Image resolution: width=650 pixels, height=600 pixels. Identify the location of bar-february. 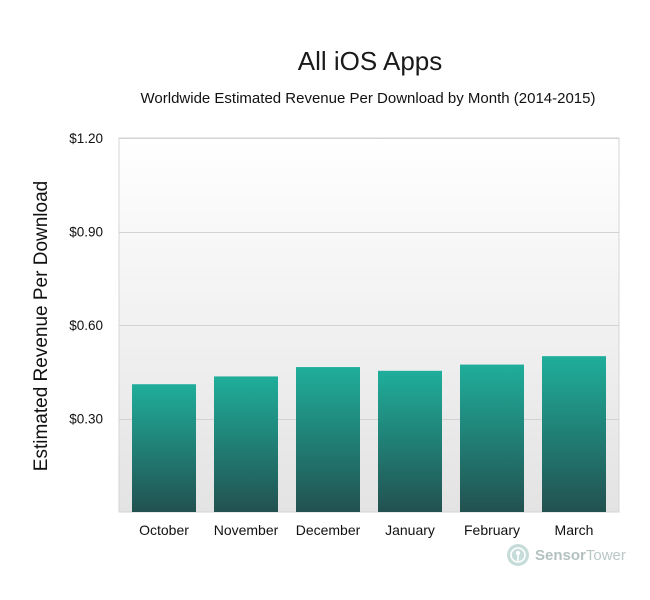
(492, 438).